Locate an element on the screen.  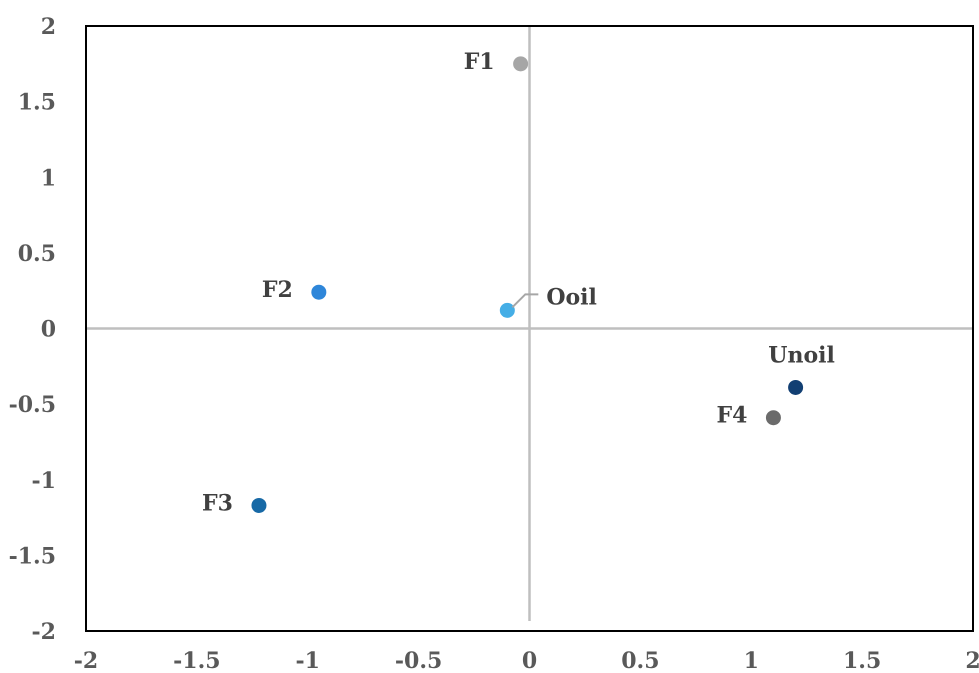
y-tick-label: 1 is located at coordinates (48, 178).